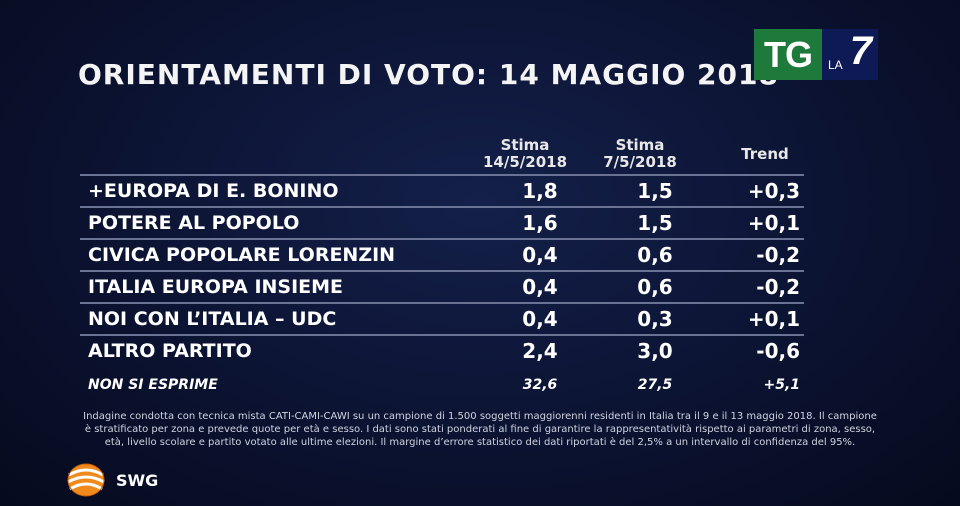  Describe the element at coordinates (442, 351) in the screenshot. I see `table-row: ALTRO PARTITO 2,4 3,0 -0,6` at that location.